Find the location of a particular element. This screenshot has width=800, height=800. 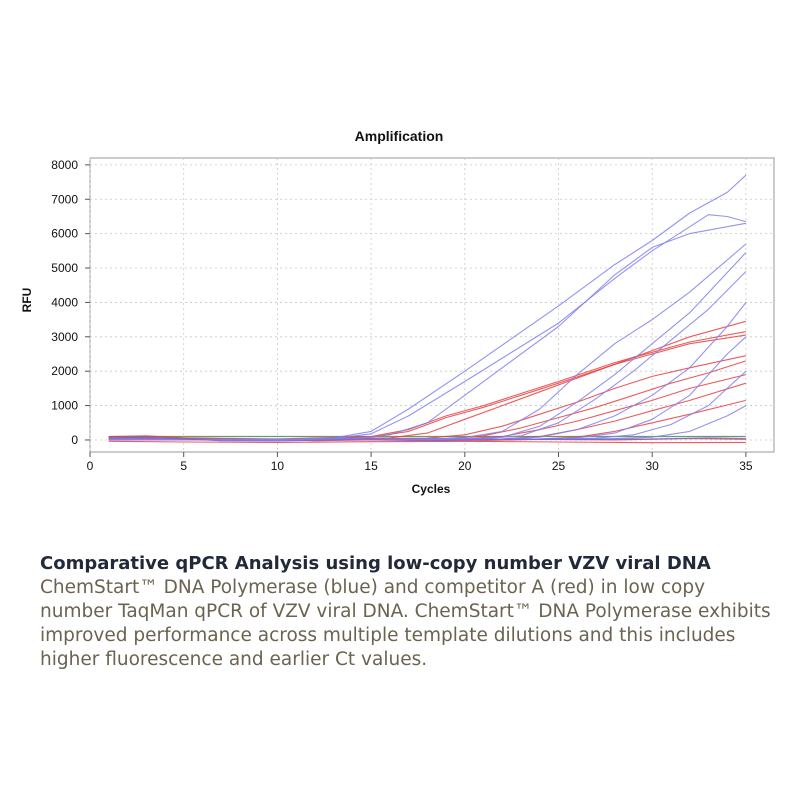

x-axis-label: Cycles is located at coordinates (431, 489).